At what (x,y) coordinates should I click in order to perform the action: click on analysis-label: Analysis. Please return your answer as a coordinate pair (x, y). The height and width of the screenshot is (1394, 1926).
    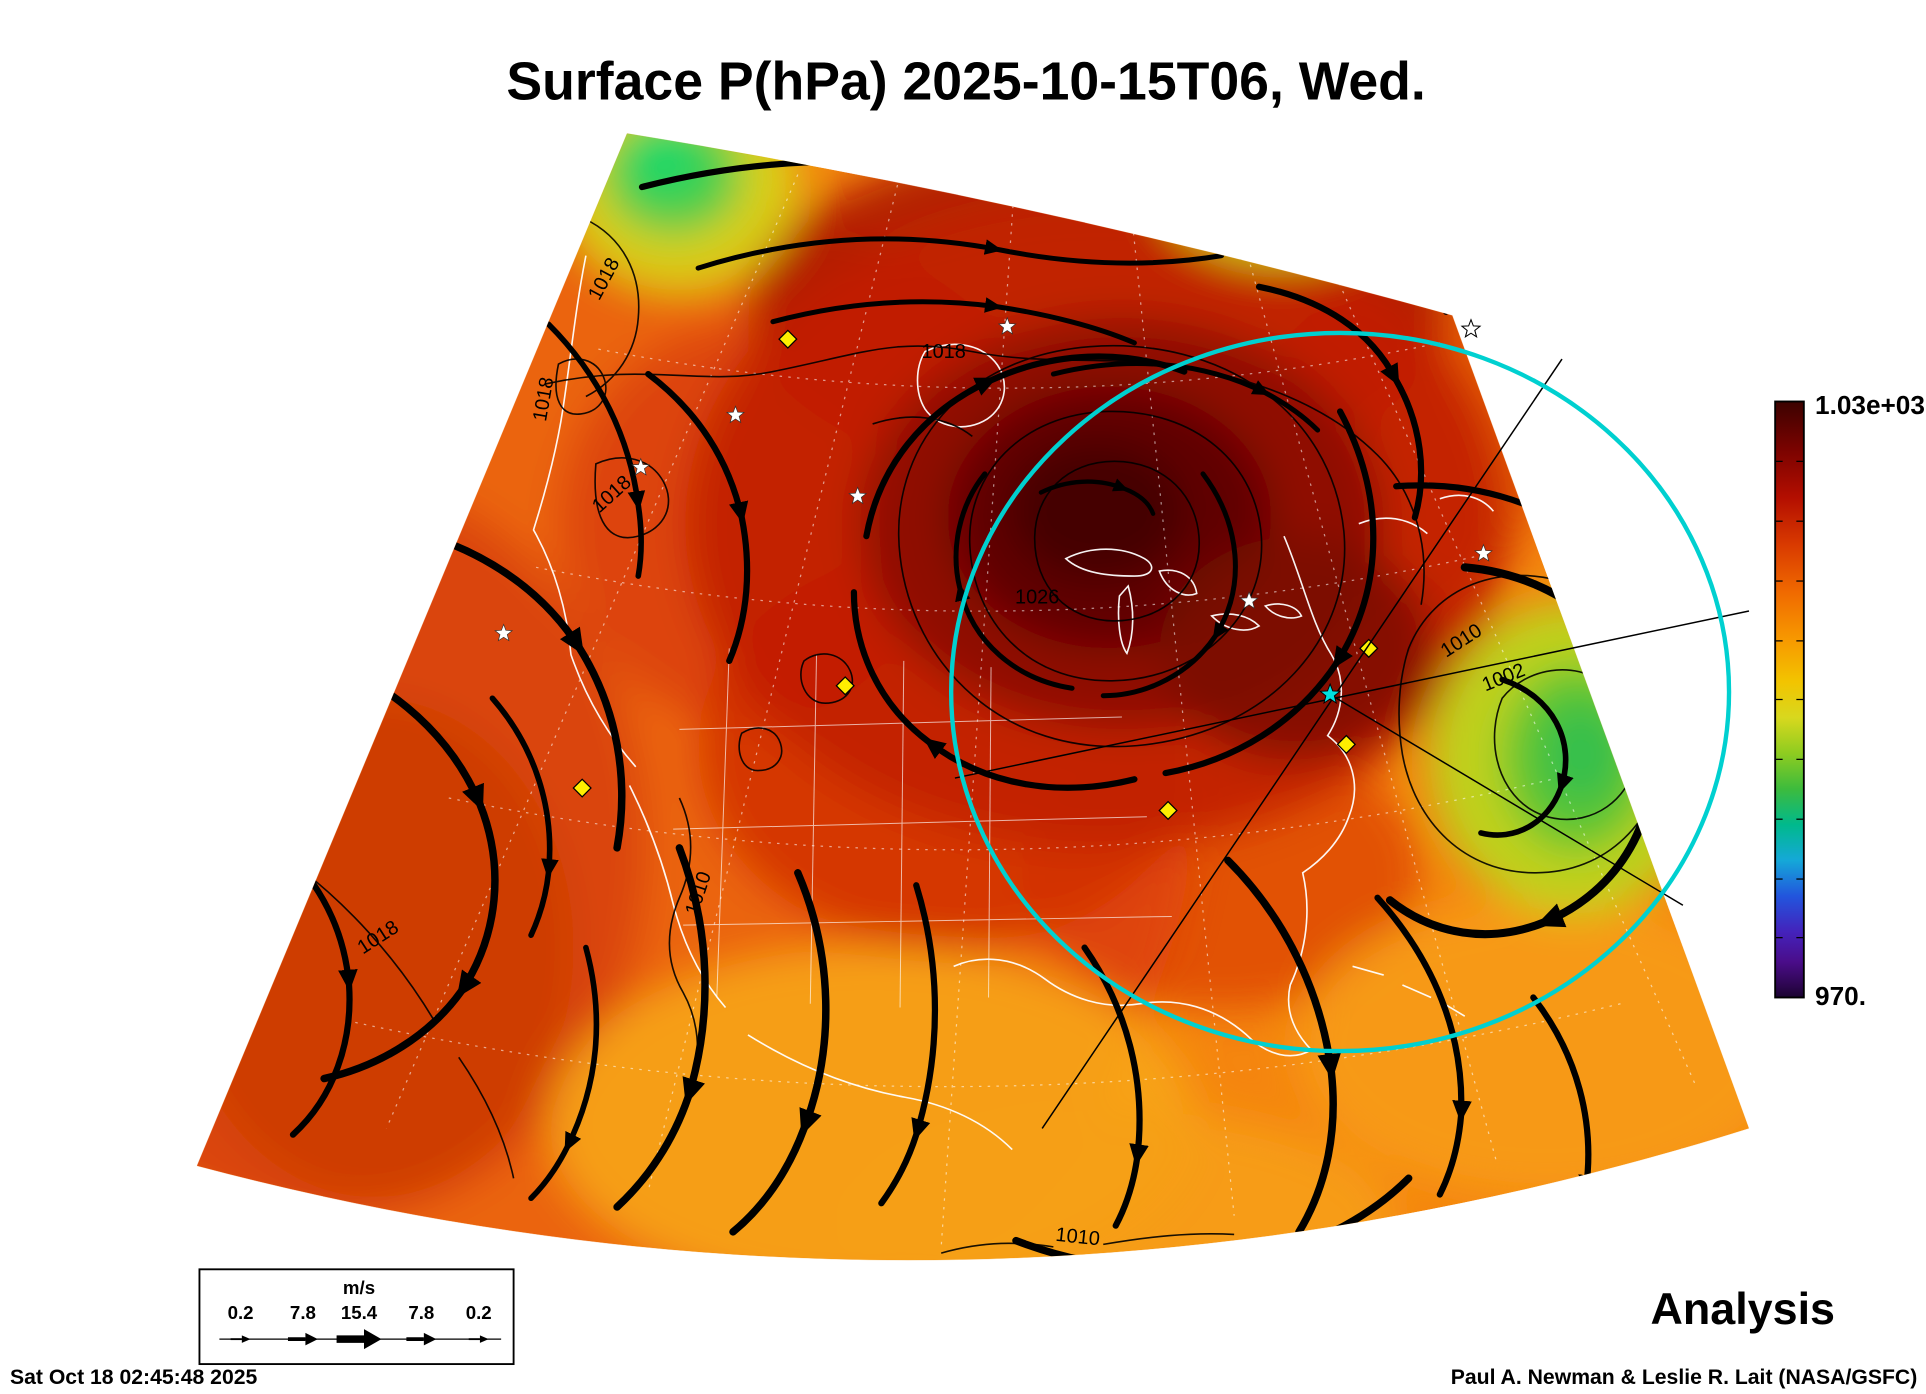
    Looking at the image, I should click on (1742, 1308).